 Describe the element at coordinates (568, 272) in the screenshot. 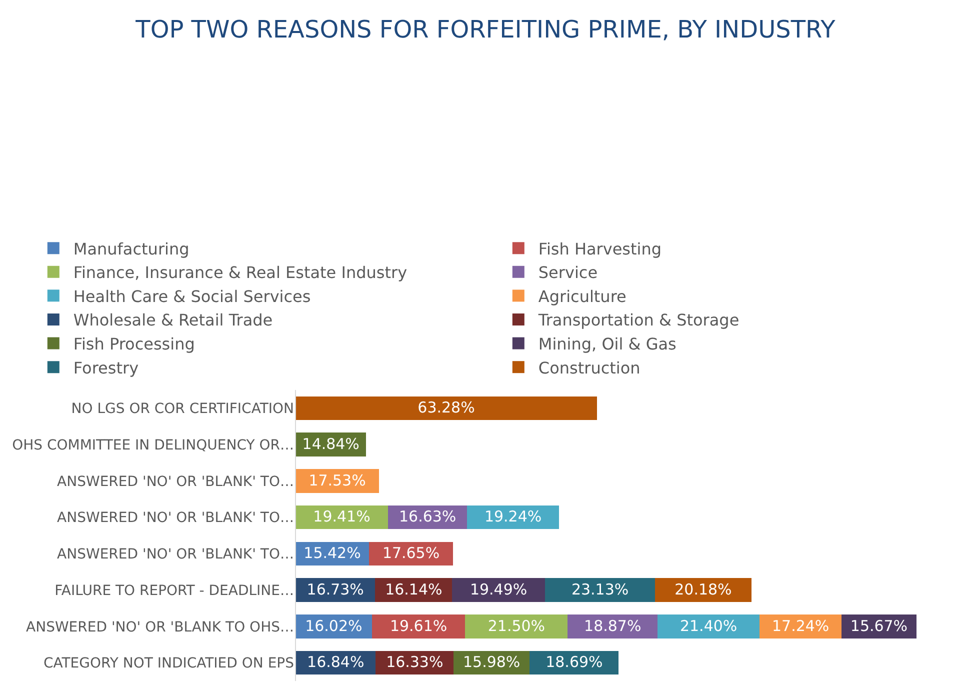

I see `legend-label: Service` at that location.